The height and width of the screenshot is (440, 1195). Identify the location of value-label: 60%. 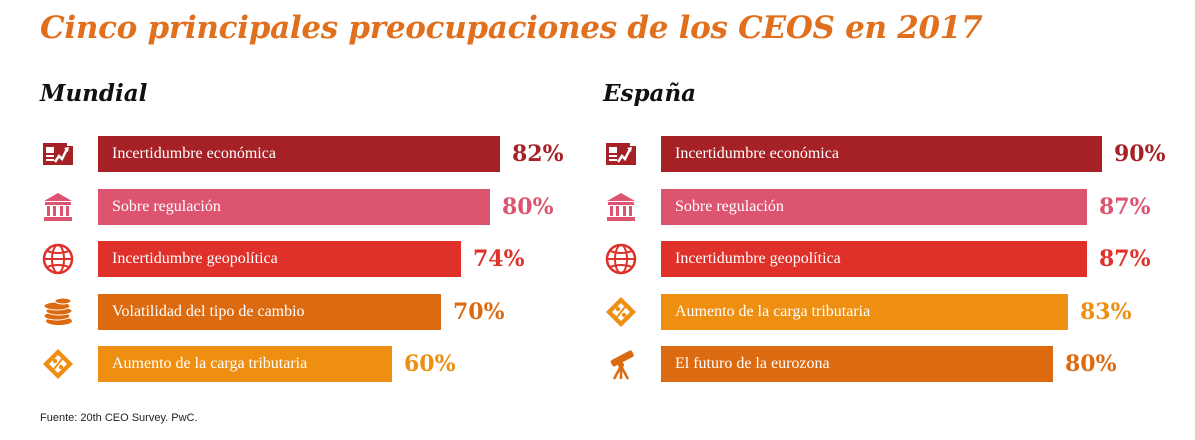
(430, 364).